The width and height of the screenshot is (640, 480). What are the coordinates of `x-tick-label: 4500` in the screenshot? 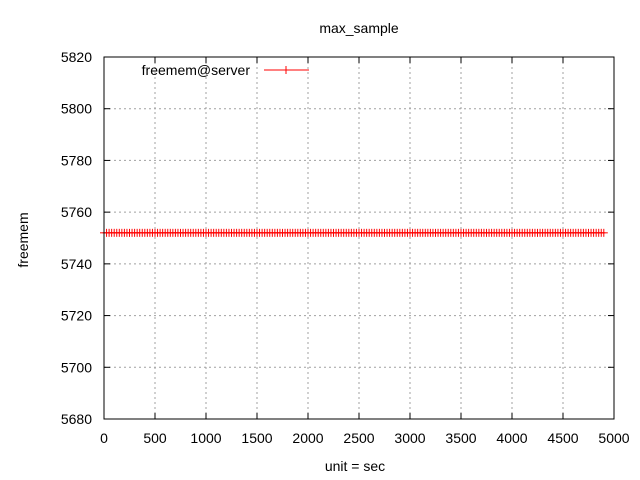 It's located at (562, 438).